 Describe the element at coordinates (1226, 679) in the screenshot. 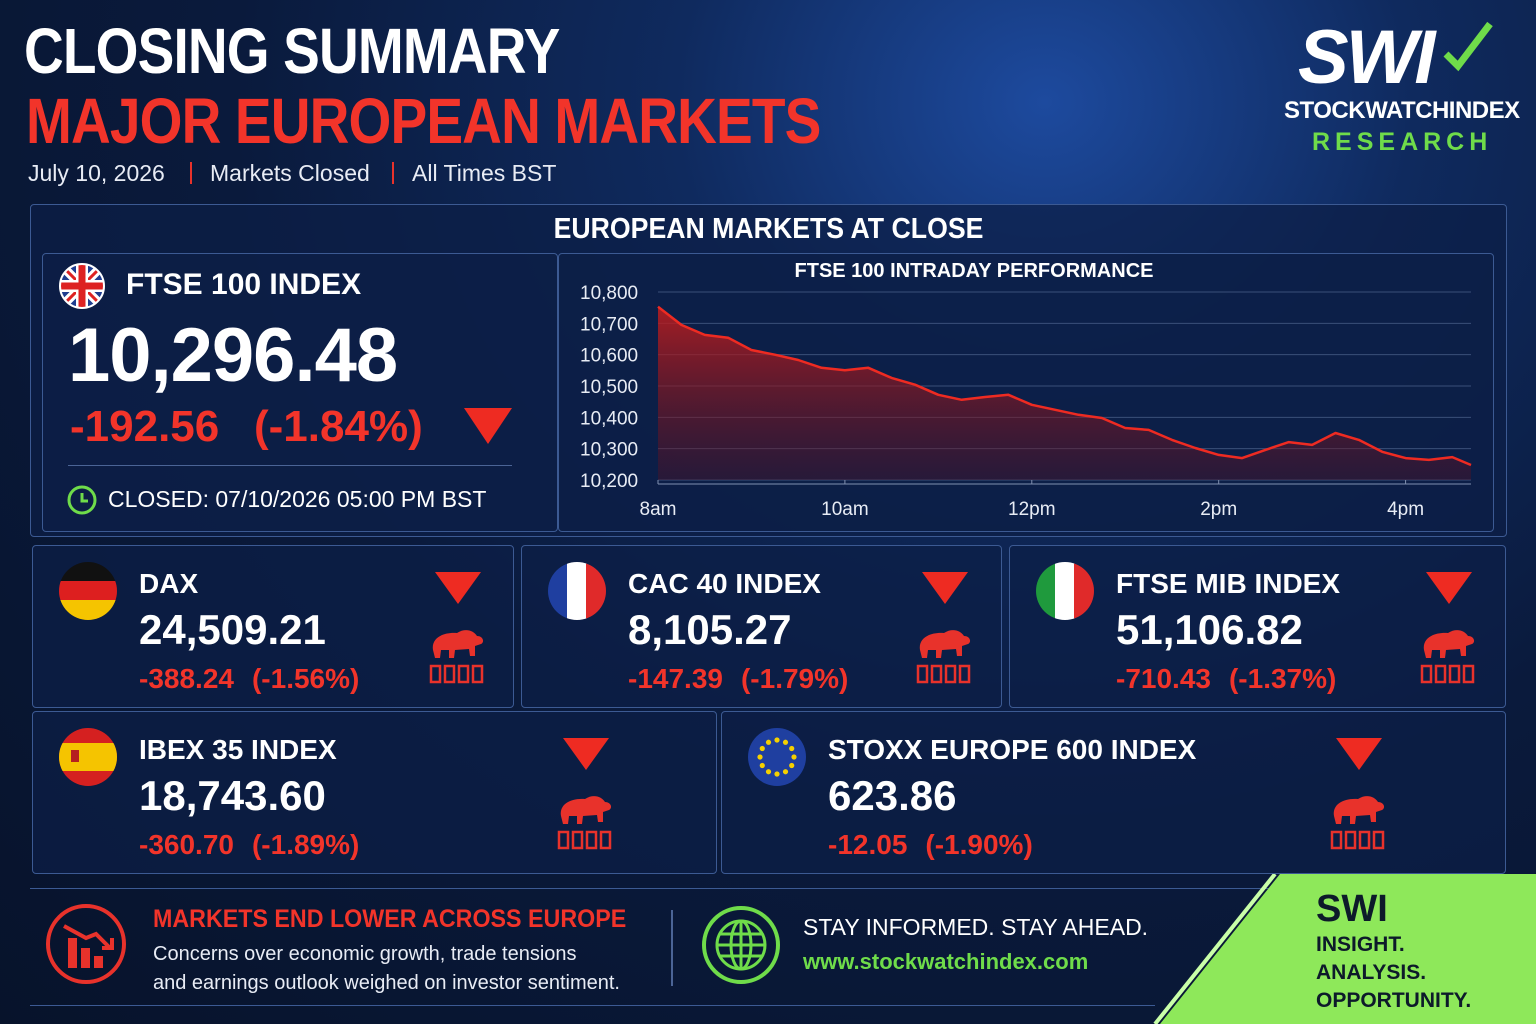

I see `index-change-row: -710.43 (-1.37%)` at that location.